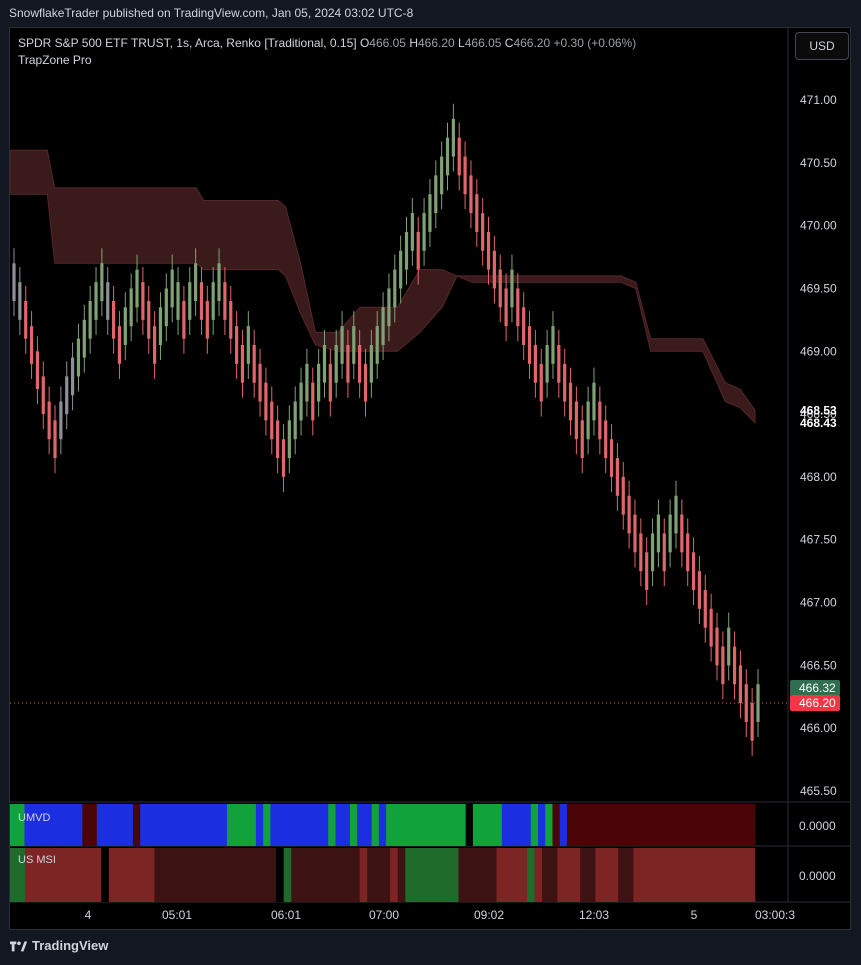  What do you see at coordinates (461, 43) in the screenshot?
I see `low-label: L` at bounding box center [461, 43].